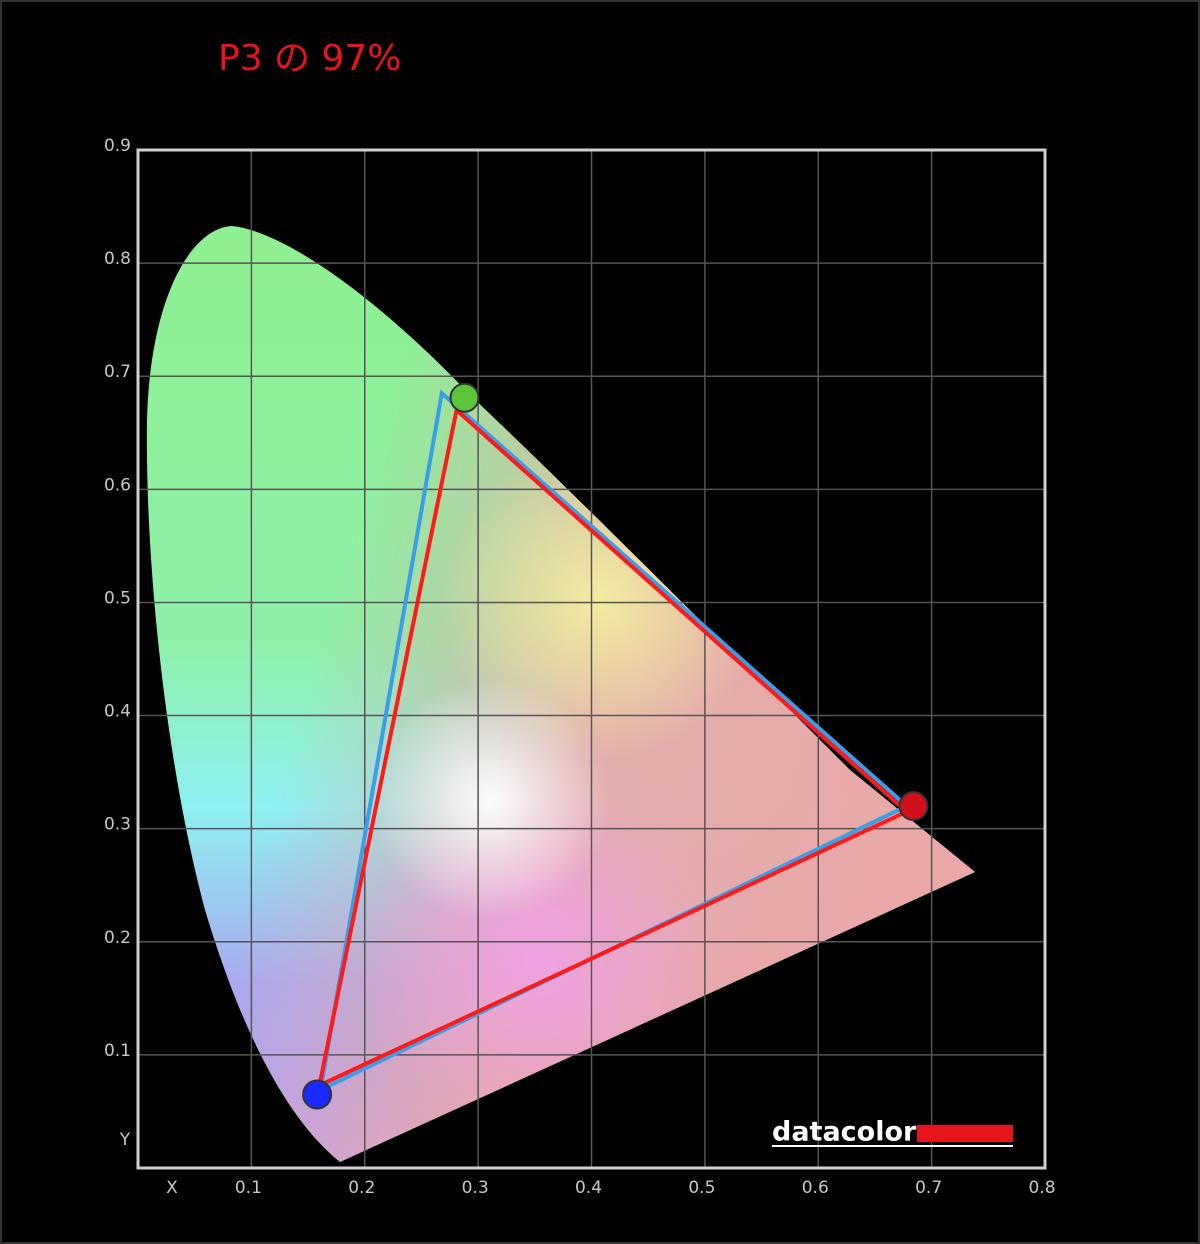 The height and width of the screenshot is (1244, 1200). Describe the element at coordinates (172, 1188) in the screenshot. I see `x-axis-label: X` at that location.